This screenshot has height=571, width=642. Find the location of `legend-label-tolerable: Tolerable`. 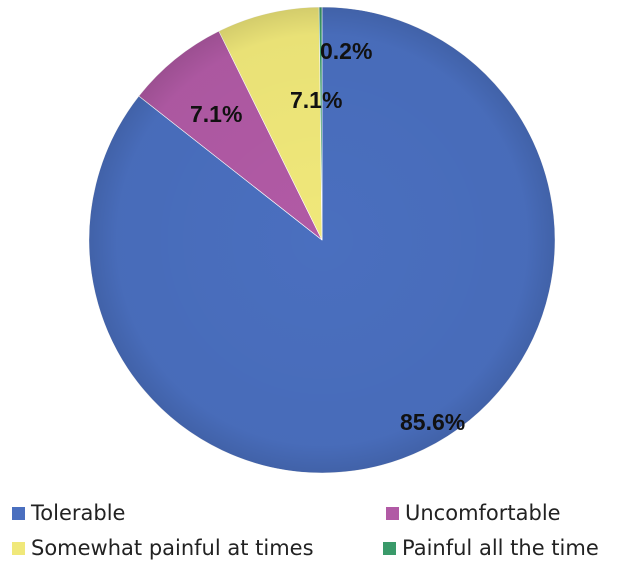

legend-label-tolerable: Tolerable is located at coordinates (77, 513).